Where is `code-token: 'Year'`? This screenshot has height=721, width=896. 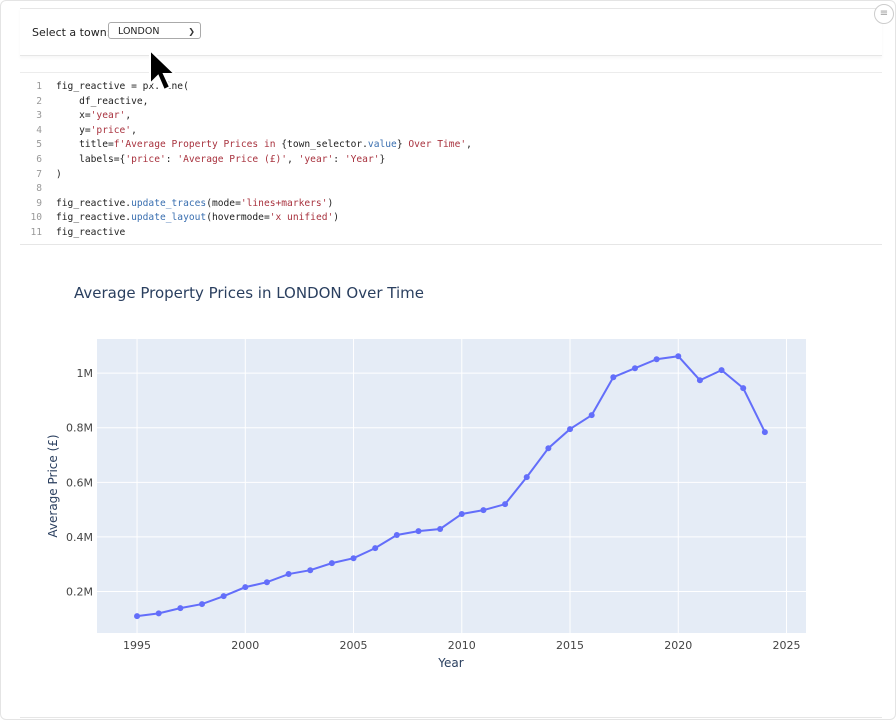 code-token: 'Year' is located at coordinates (362, 159).